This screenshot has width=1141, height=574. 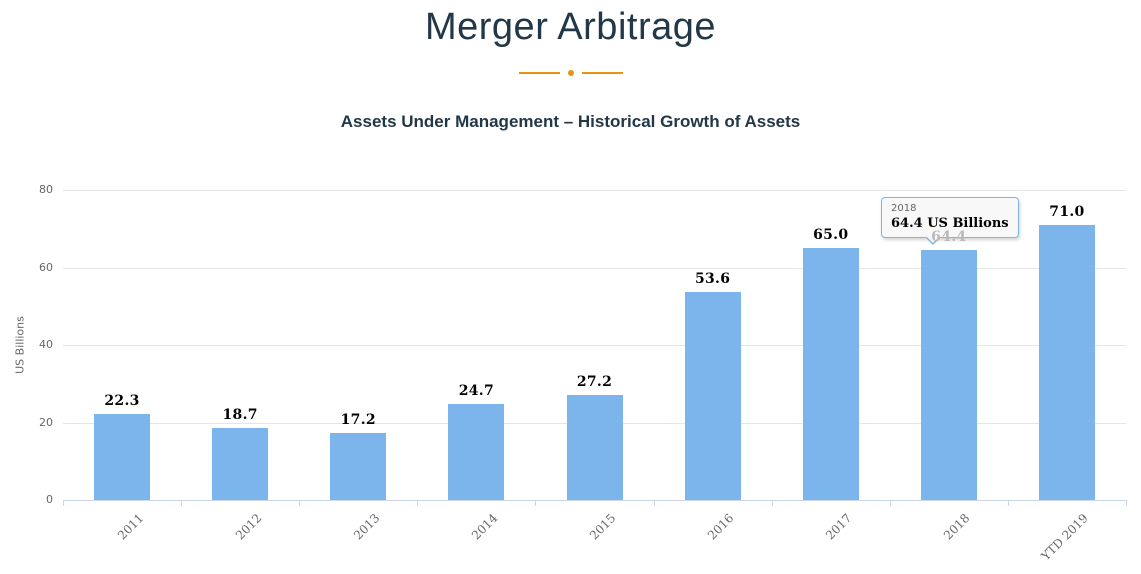 I want to click on bar-value-label-2014: 24.7, so click(x=476, y=391).